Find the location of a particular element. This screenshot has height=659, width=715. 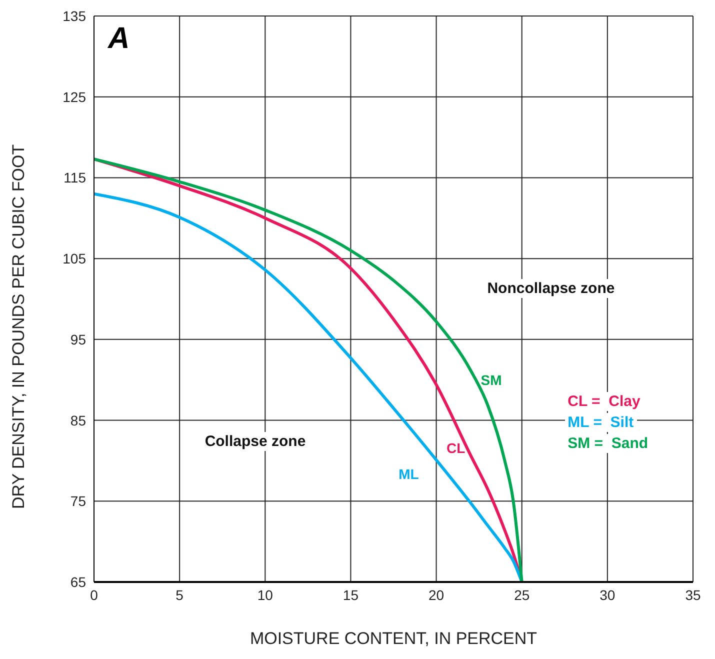

y-tick-label: 85 is located at coordinates (78, 420).